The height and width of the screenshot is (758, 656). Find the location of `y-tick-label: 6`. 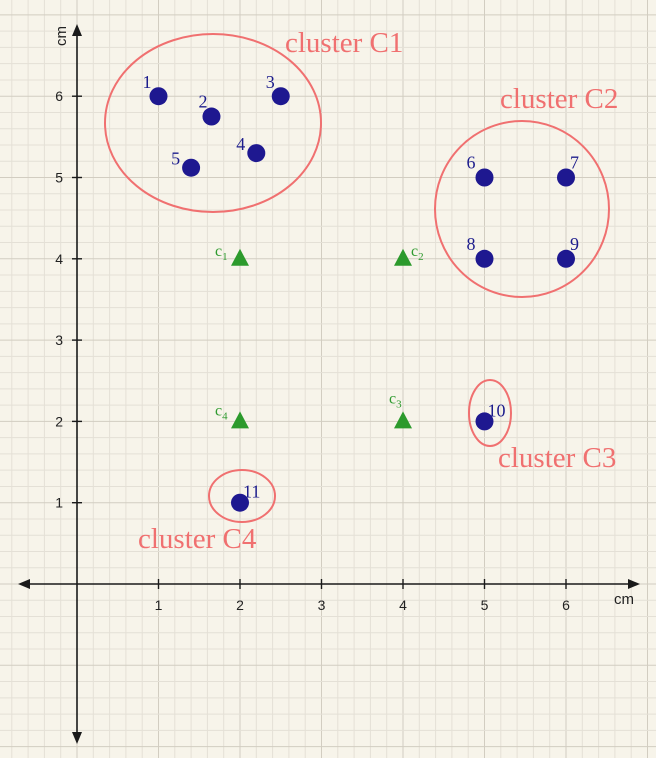

y-tick-label: 6 is located at coordinates (59, 96).